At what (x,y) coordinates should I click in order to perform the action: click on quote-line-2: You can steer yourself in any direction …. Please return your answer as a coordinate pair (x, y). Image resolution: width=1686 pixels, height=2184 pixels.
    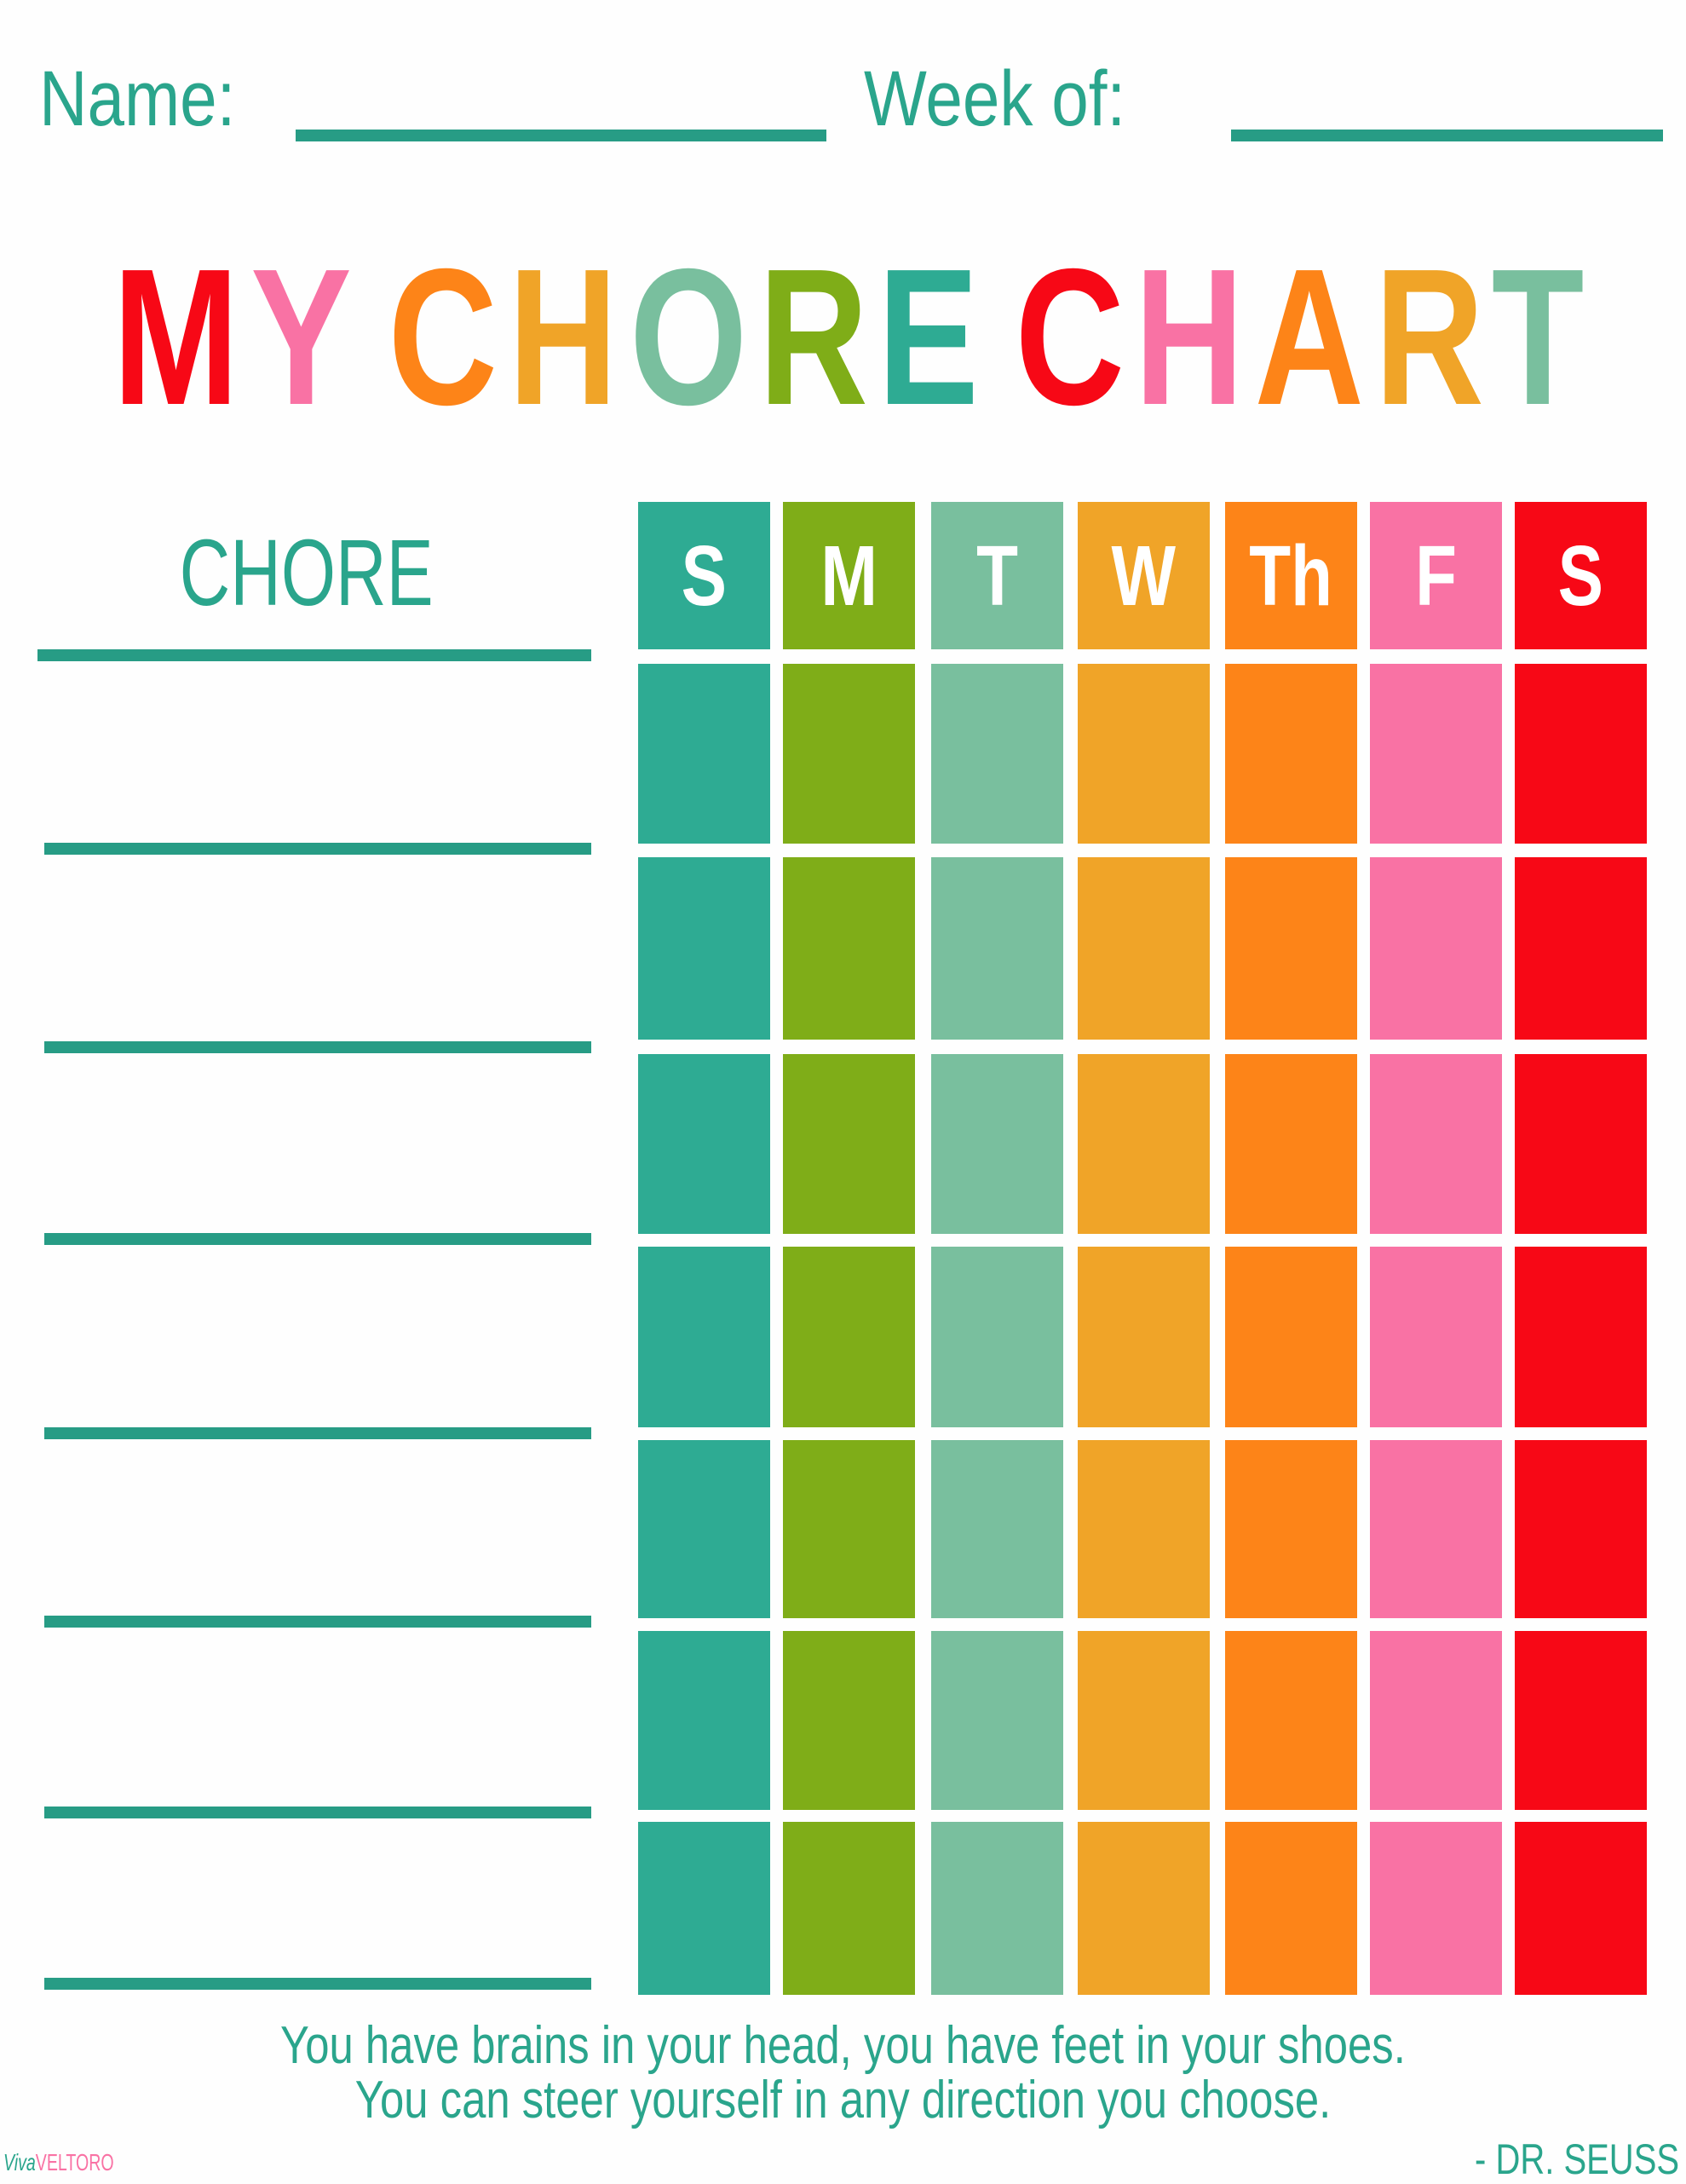
    Looking at the image, I should click on (843, 2101).